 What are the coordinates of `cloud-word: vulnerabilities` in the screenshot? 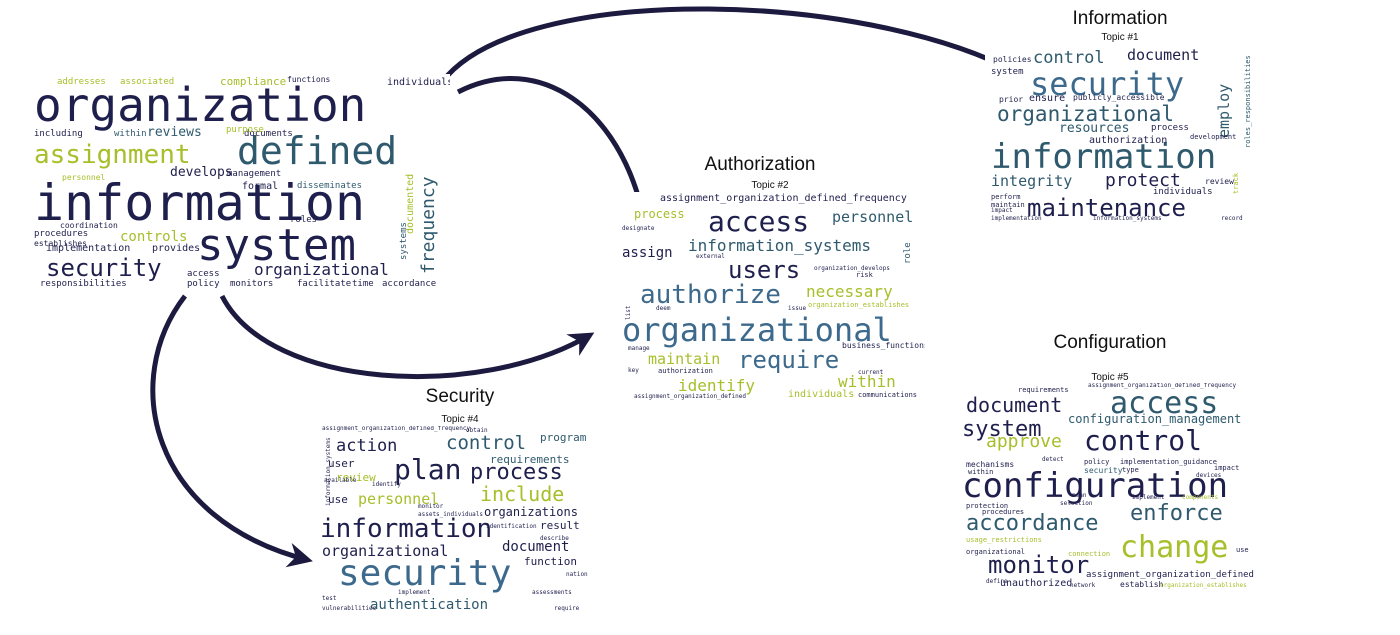 It's located at (349, 608).